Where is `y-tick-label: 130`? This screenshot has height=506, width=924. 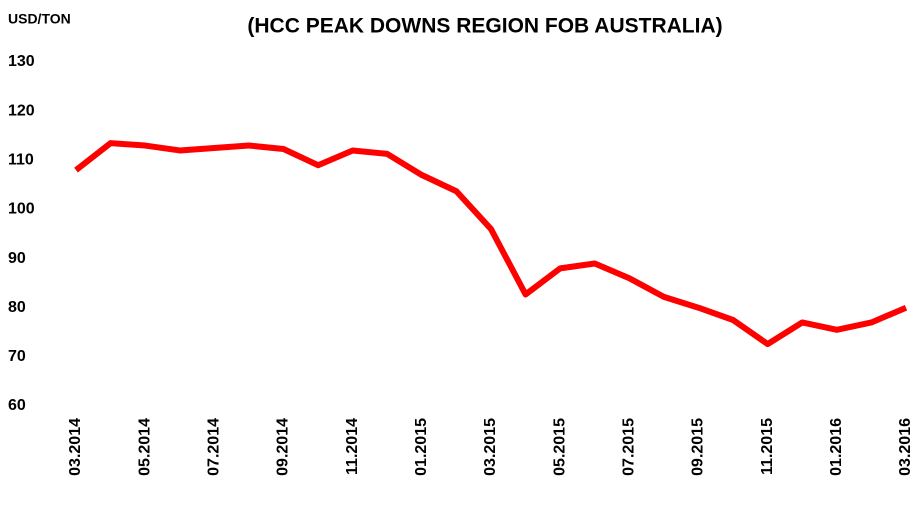
y-tick-label: 130 is located at coordinates (21, 61).